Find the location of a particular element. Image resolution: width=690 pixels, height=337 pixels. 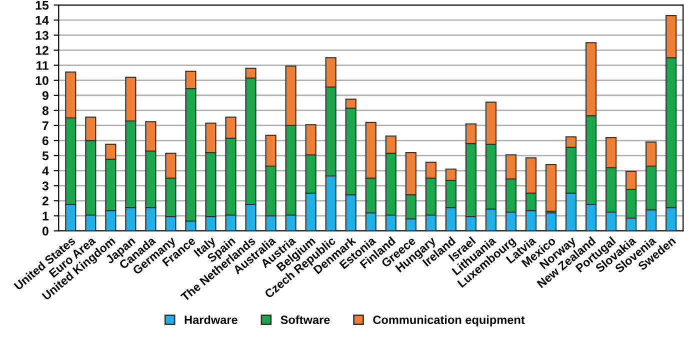

legend-label: Hardware is located at coordinates (211, 319).